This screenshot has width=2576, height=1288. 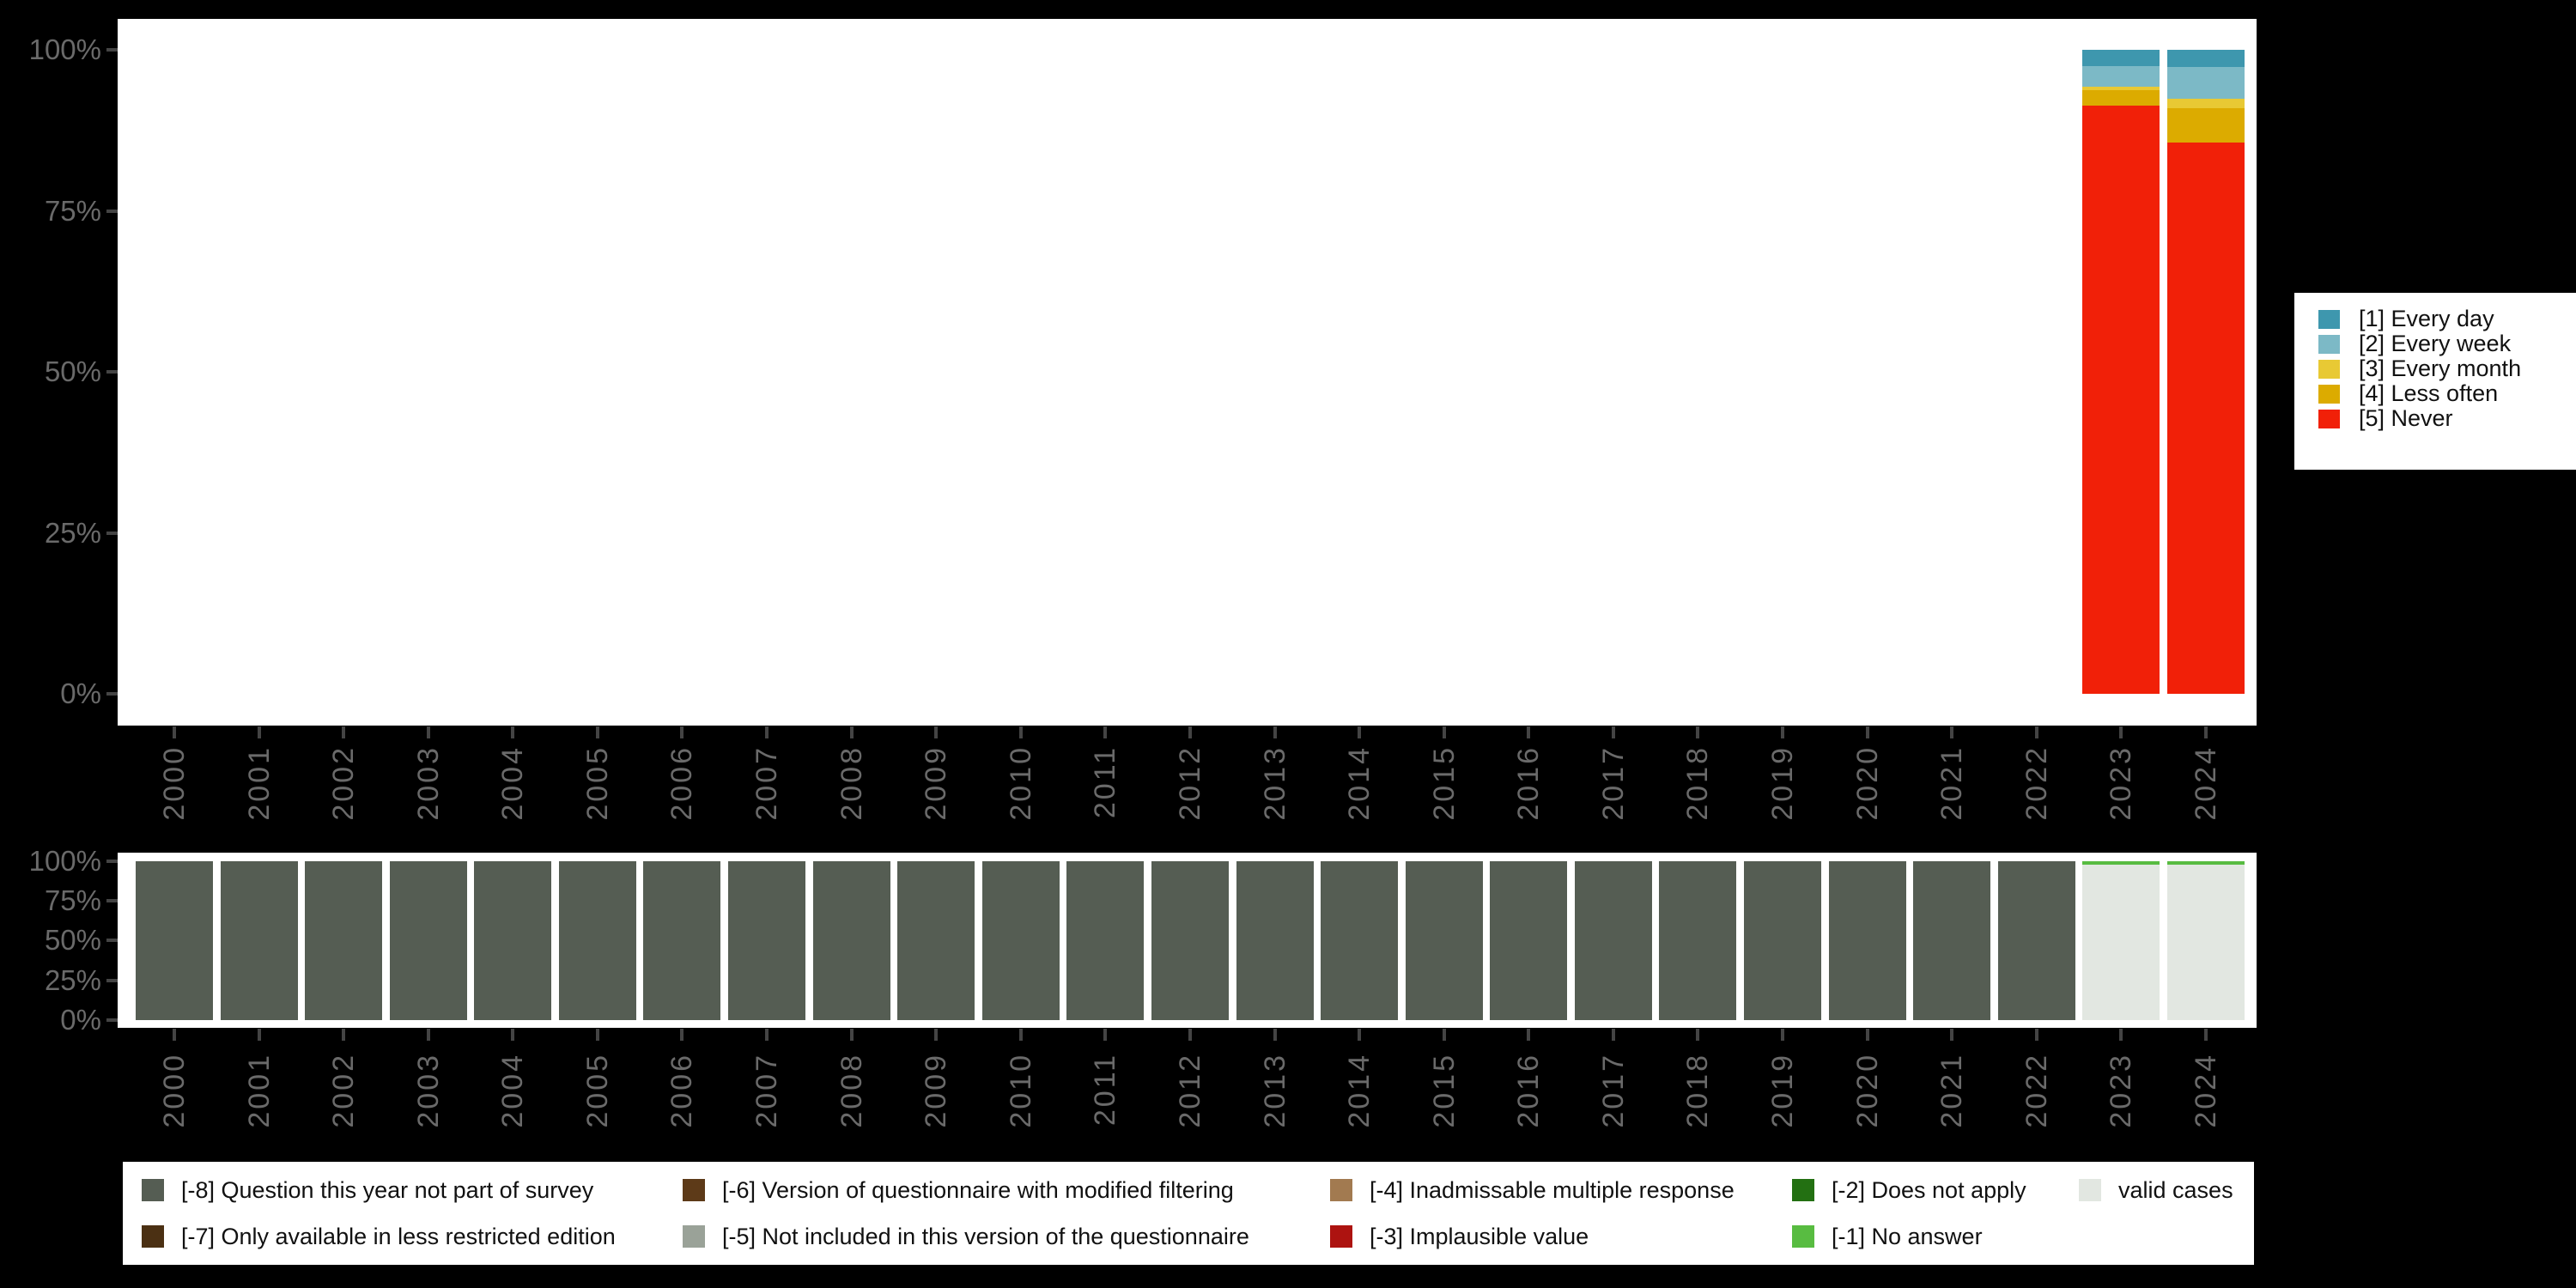 What do you see at coordinates (513, 1090) in the screenshot?
I see `x-tick-label: 2004` at bounding box center [513, 1090].